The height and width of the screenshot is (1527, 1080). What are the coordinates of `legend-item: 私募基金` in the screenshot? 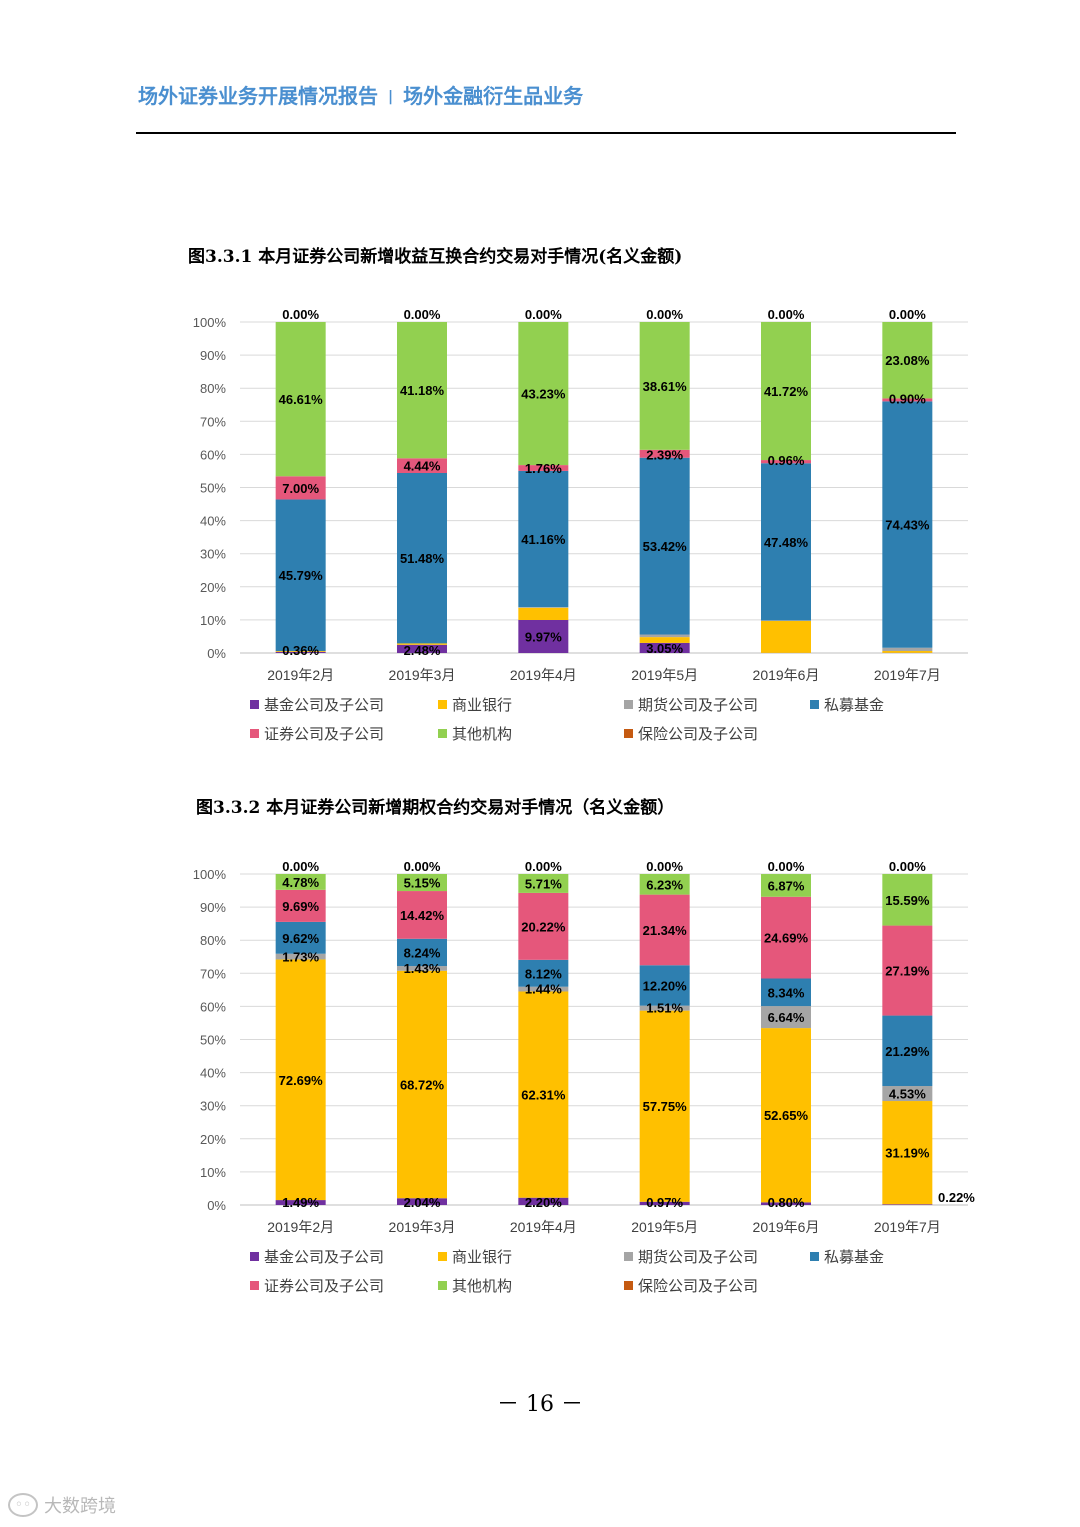 It's located at (847, 1257).